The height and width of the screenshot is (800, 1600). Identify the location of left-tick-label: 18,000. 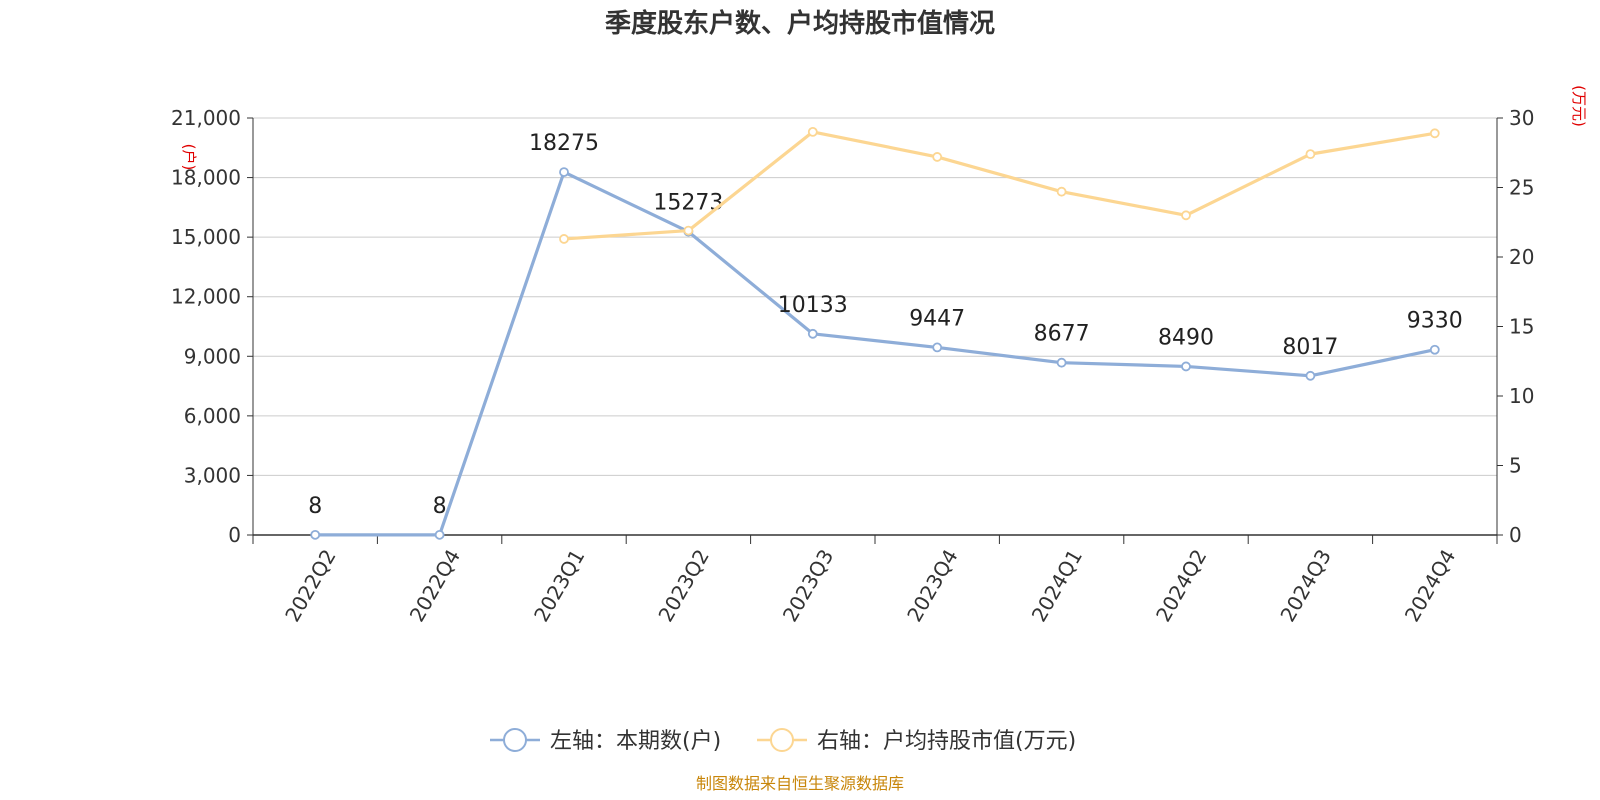
(206, 178).